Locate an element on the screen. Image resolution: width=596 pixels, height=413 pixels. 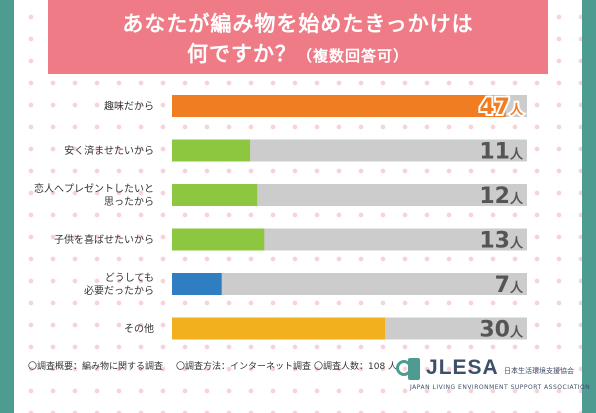
logo-name-main: LESA is located at coordinates (468, 367).